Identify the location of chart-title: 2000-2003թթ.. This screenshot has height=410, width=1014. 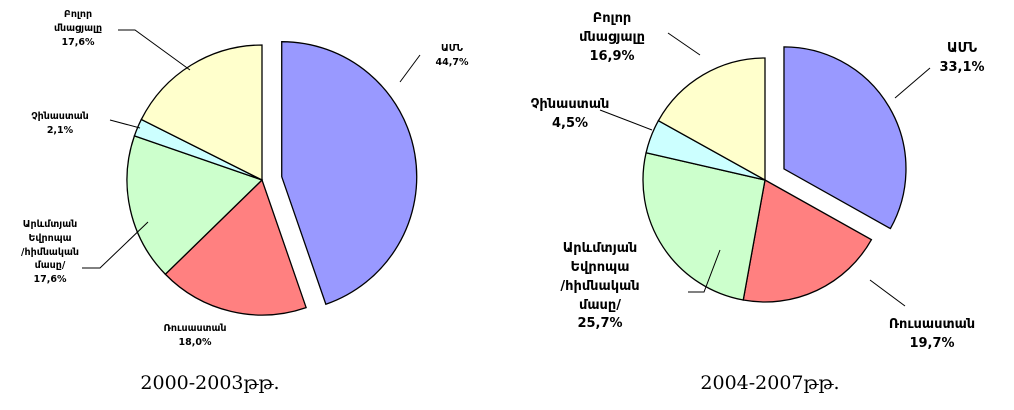
(210, 383).